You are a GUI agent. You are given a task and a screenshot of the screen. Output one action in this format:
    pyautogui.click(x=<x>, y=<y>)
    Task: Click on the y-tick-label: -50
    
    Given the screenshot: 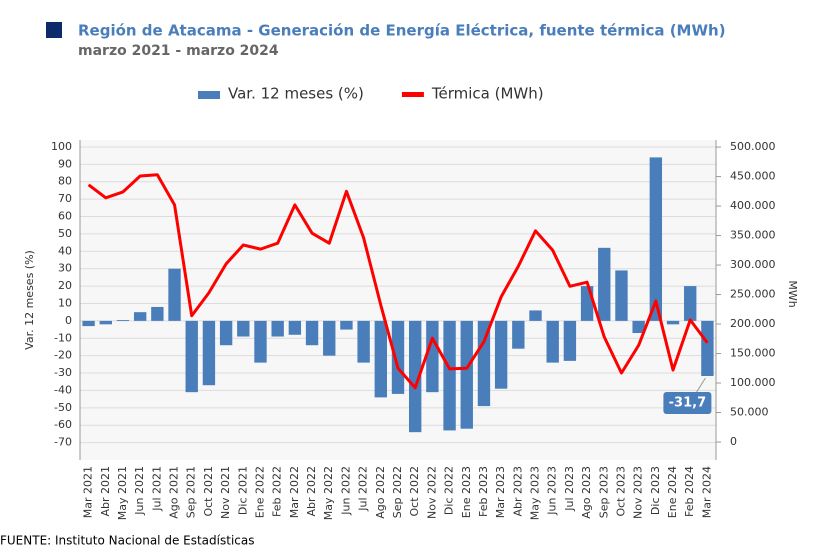 What is the action you would take?
    pyautogui.click(x=63, y=407)
    